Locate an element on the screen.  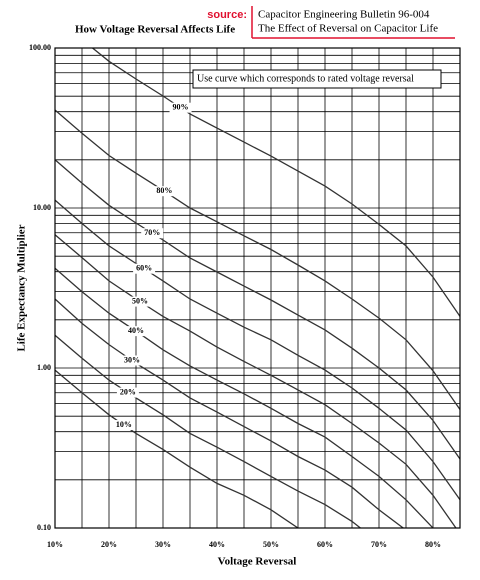
source-label: source: is located at coordinates (227, 15).